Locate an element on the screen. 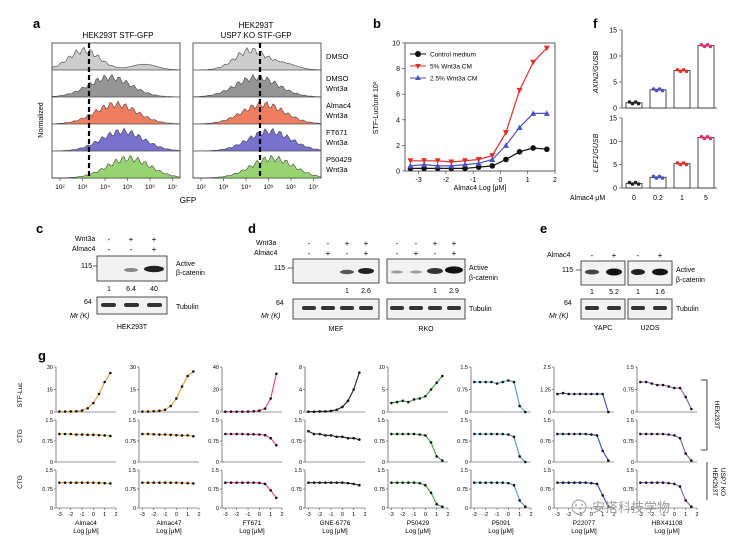 This screenshot has width=730, height=541. g-xtick-label: -2 is located at coordinates (70, 515).